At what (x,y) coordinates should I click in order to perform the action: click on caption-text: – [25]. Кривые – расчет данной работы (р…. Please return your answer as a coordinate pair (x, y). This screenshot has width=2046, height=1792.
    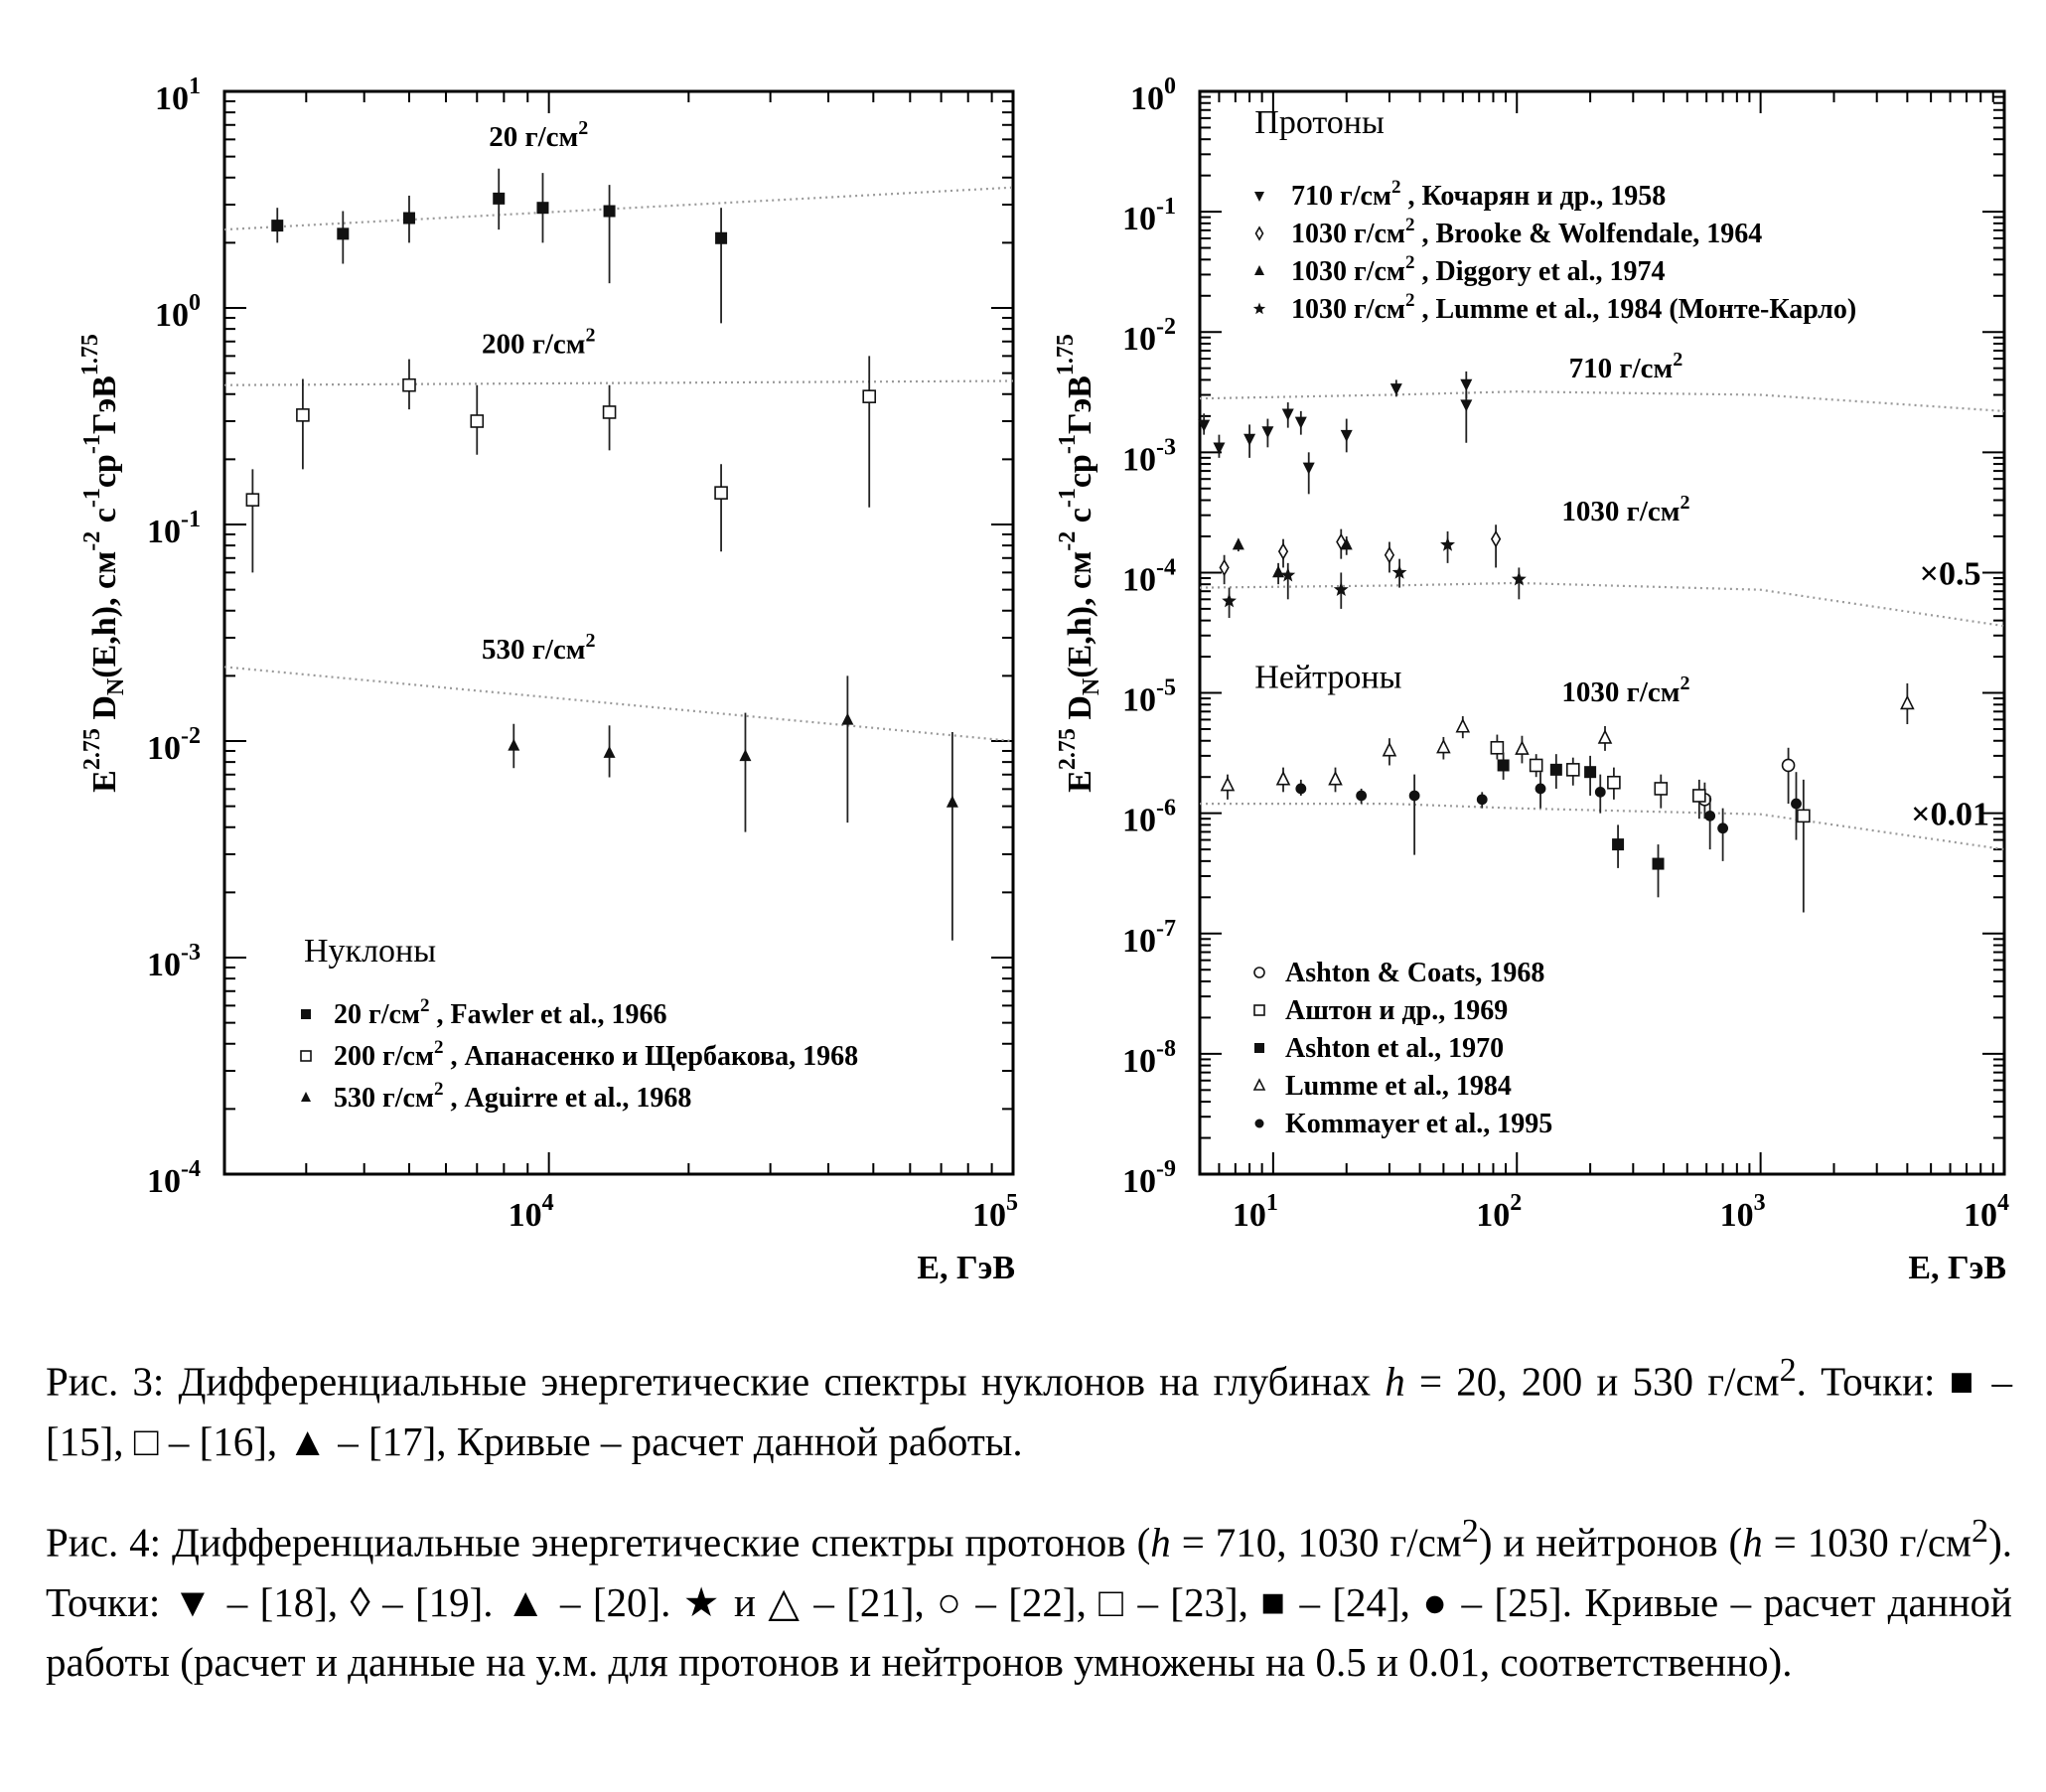
    Looking at the image, I should click on (1029, 1632).